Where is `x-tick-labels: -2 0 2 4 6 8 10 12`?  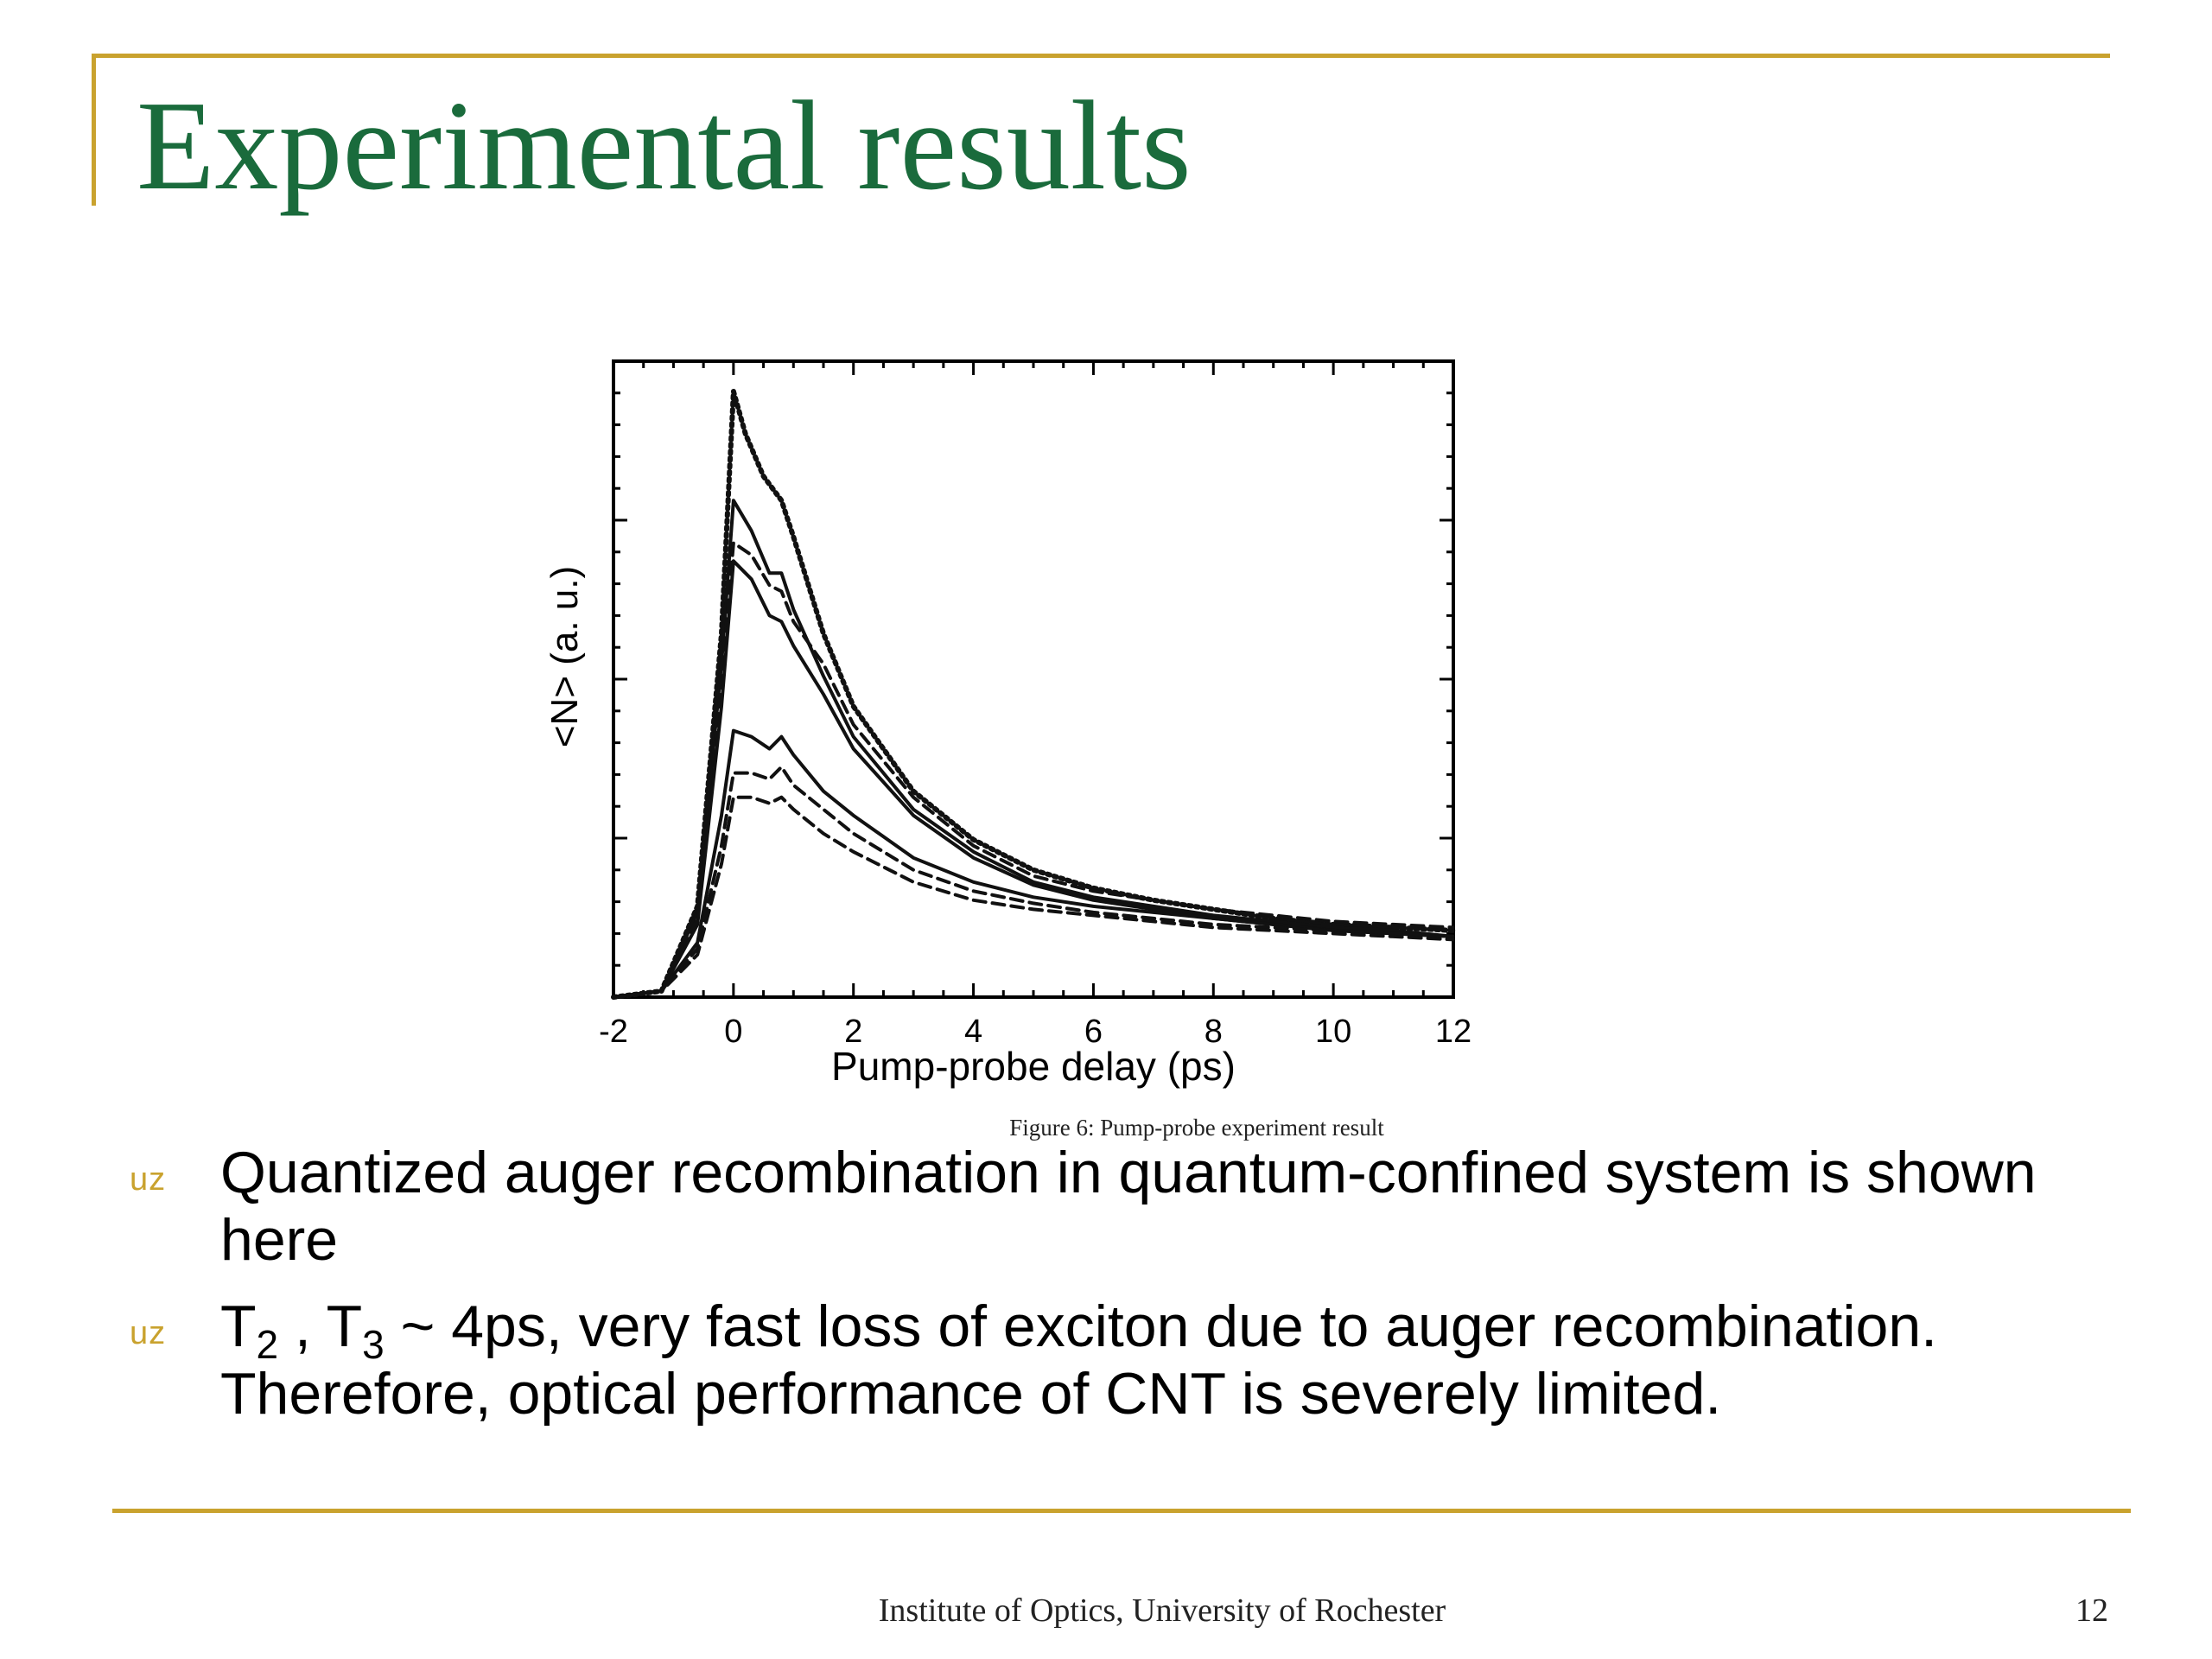
x-tick-labels: -2 0 2 4 6 8 10 12 is located at coordinates (1035, 1032).